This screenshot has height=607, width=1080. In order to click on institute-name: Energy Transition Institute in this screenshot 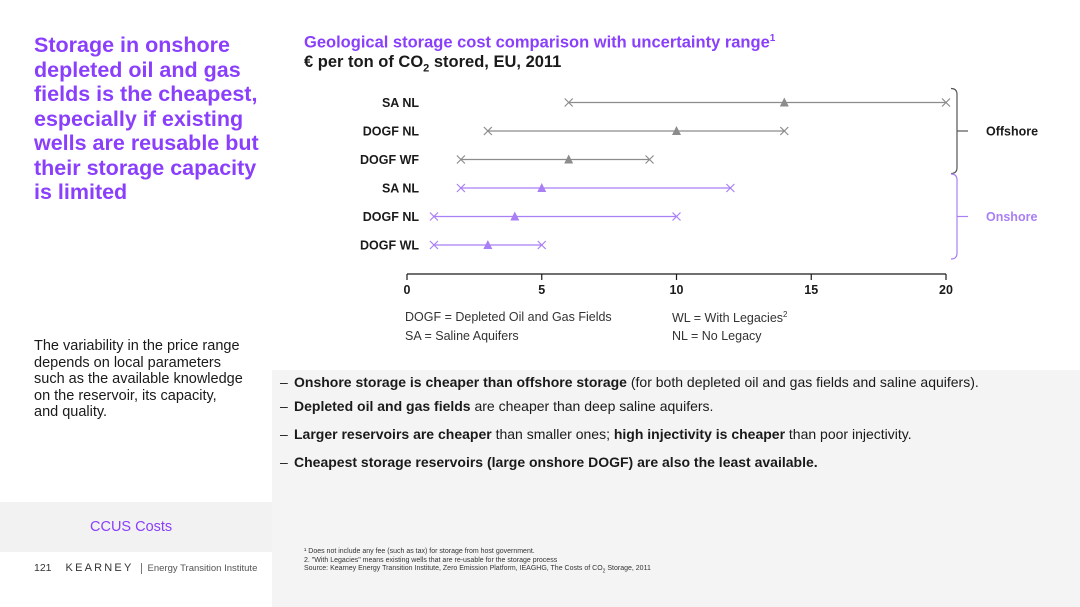, I will do `click(202, 568)`.